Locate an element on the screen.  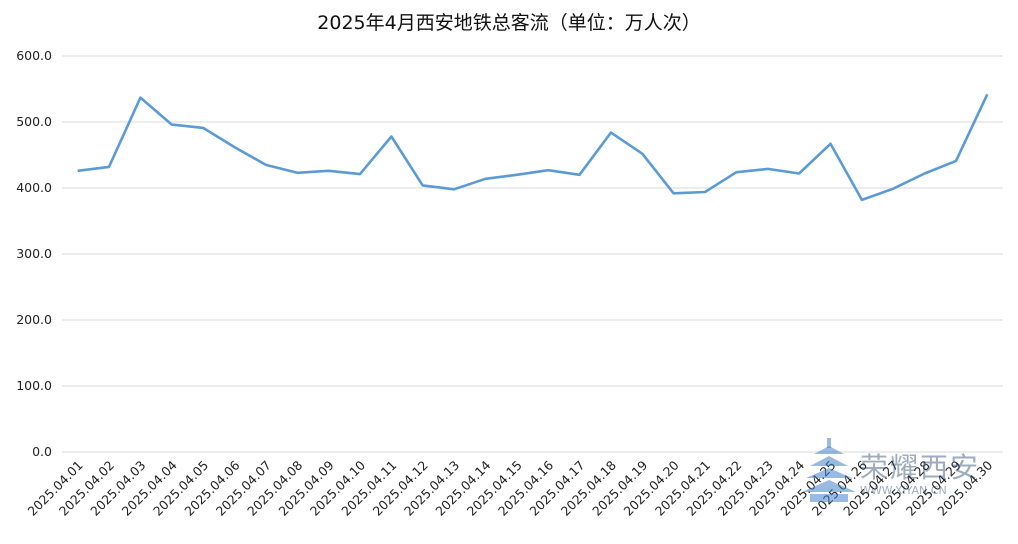
y-tick-label: 0.0 is located at coordinates (42, 451).